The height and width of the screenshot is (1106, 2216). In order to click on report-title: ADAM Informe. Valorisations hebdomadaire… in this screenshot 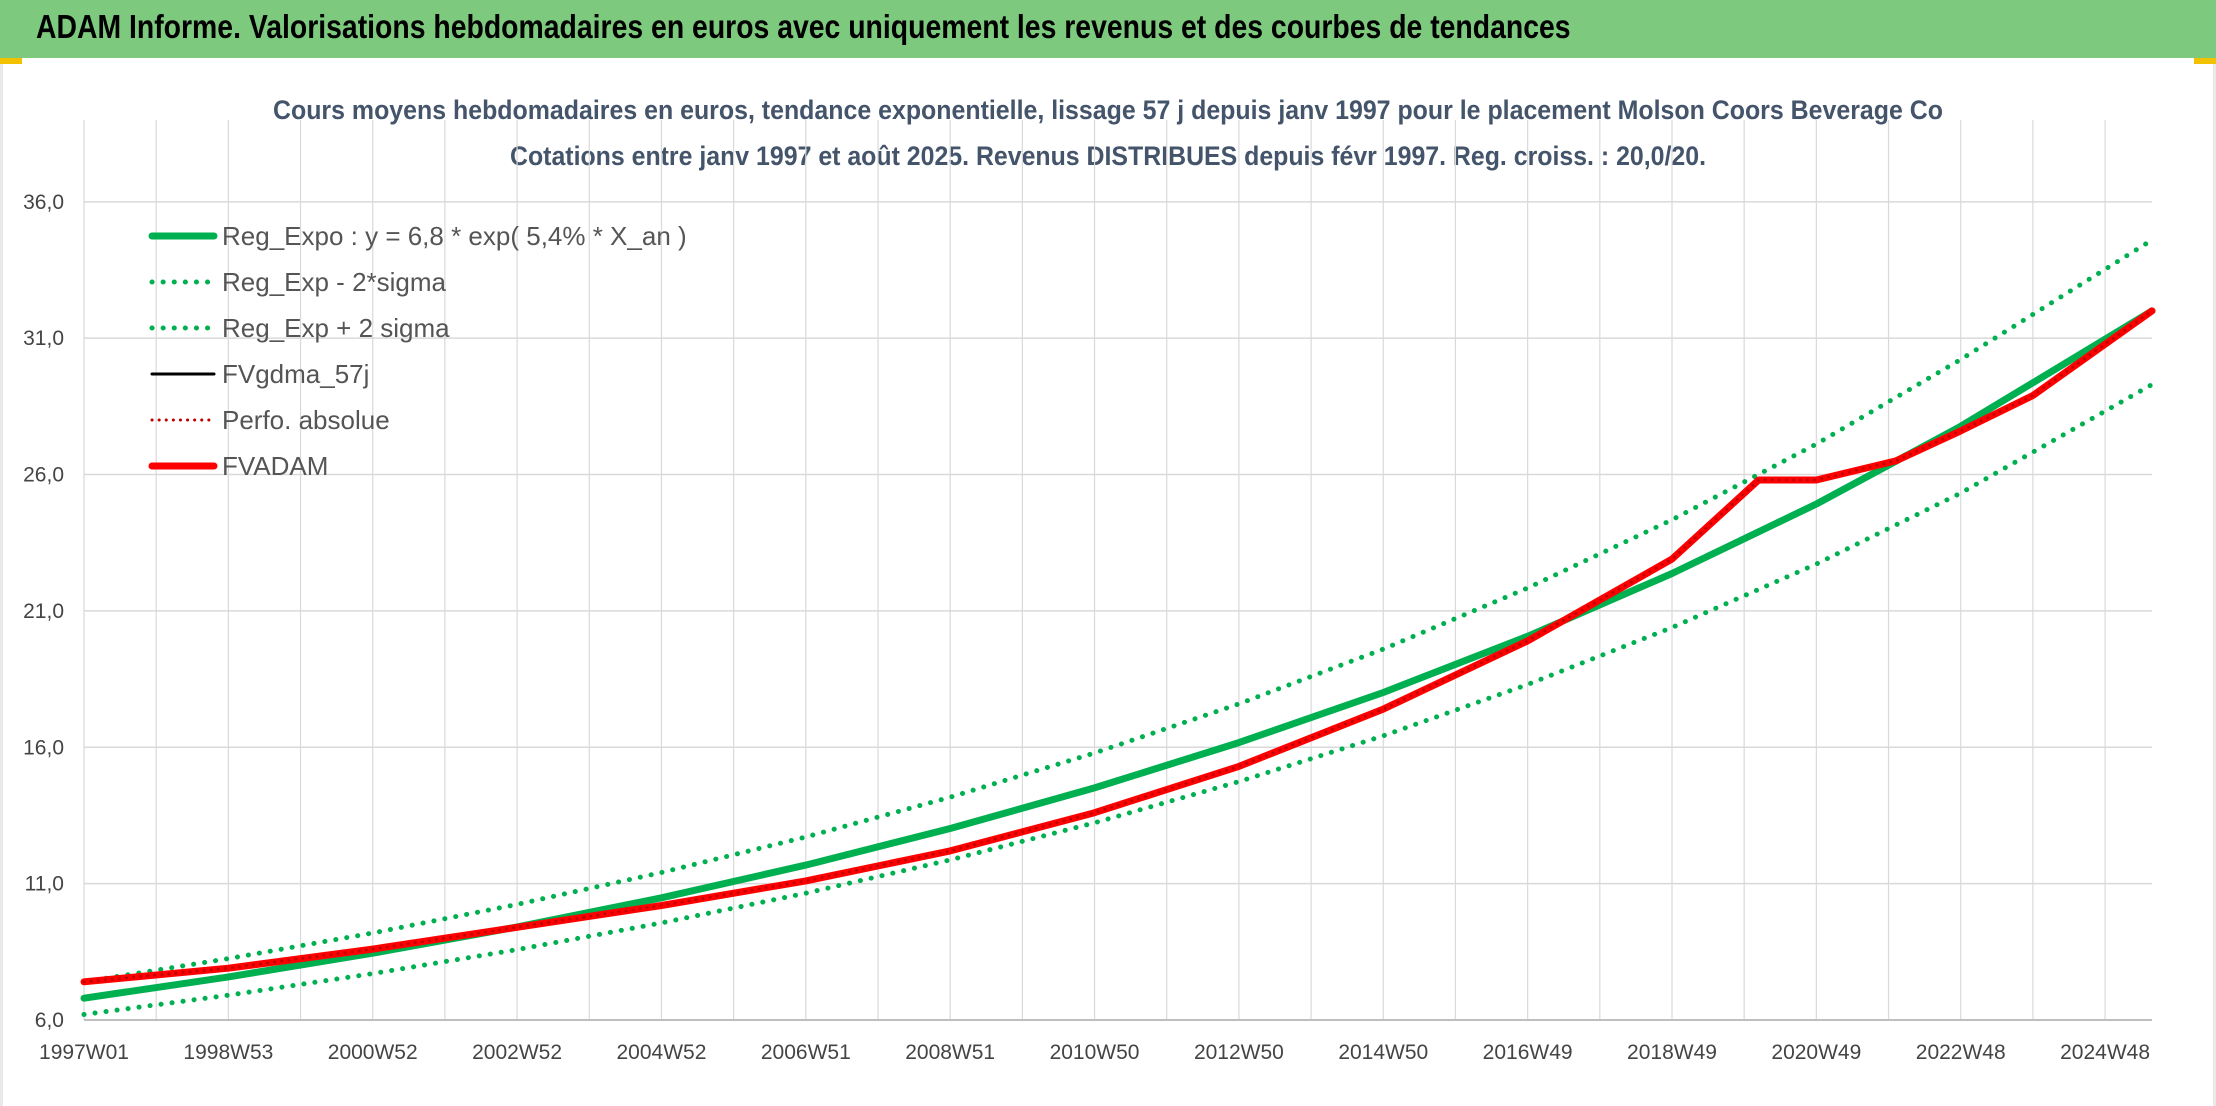, I will do `click(803, 26)`.